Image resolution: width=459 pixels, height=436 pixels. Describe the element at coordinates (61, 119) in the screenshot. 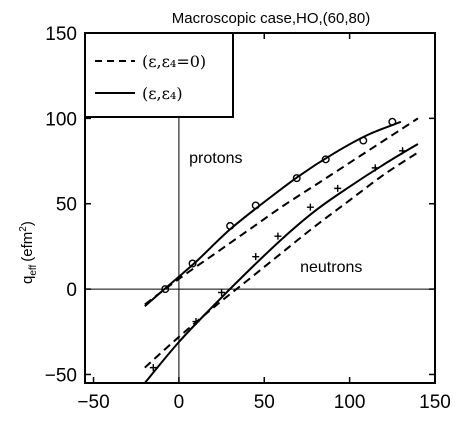

I see `y-tick-label: 100` at that location.